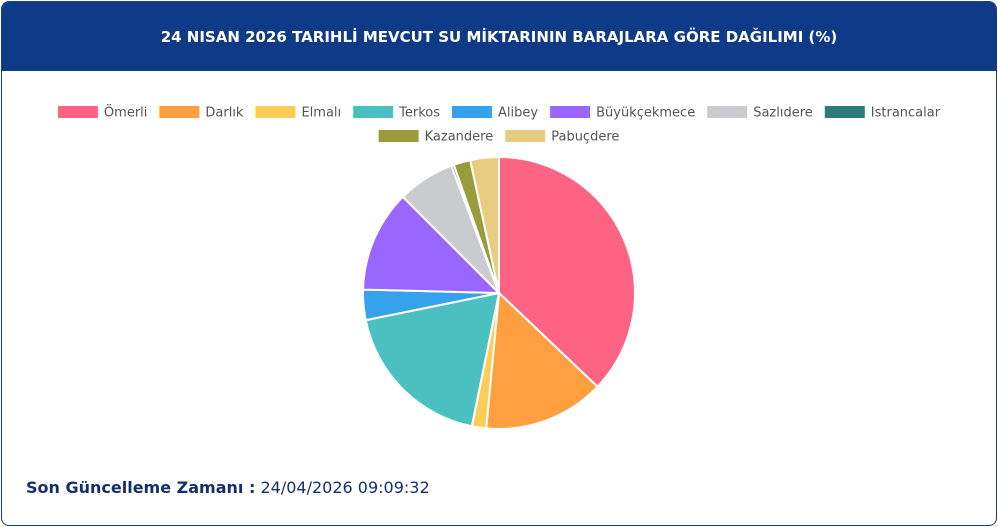  Describe the element at coordinates (125, 112) in the screenshot. I see `legend-label: Ömerli` at that location.